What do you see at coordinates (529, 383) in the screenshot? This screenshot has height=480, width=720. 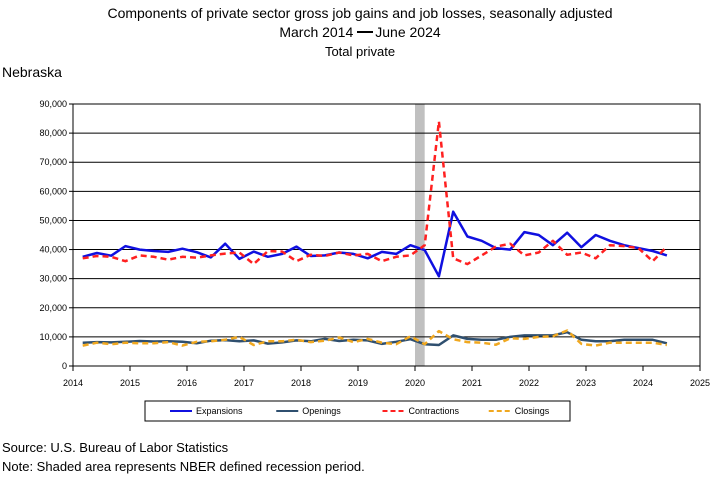 I see `x-tick-label: 2022` at bounding box center [529, 383].